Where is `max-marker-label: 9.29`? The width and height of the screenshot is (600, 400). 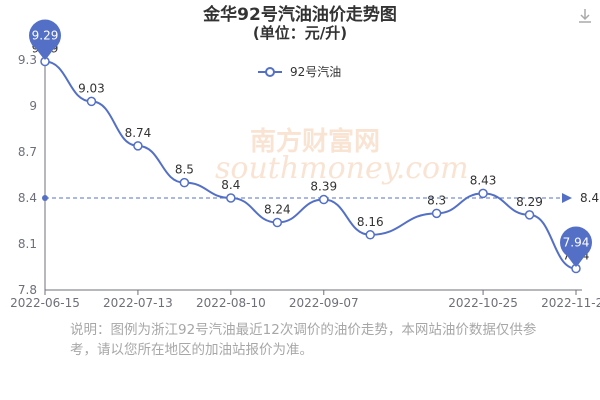 max-marker-label: 9.29 is located at coordinates (45, 36).